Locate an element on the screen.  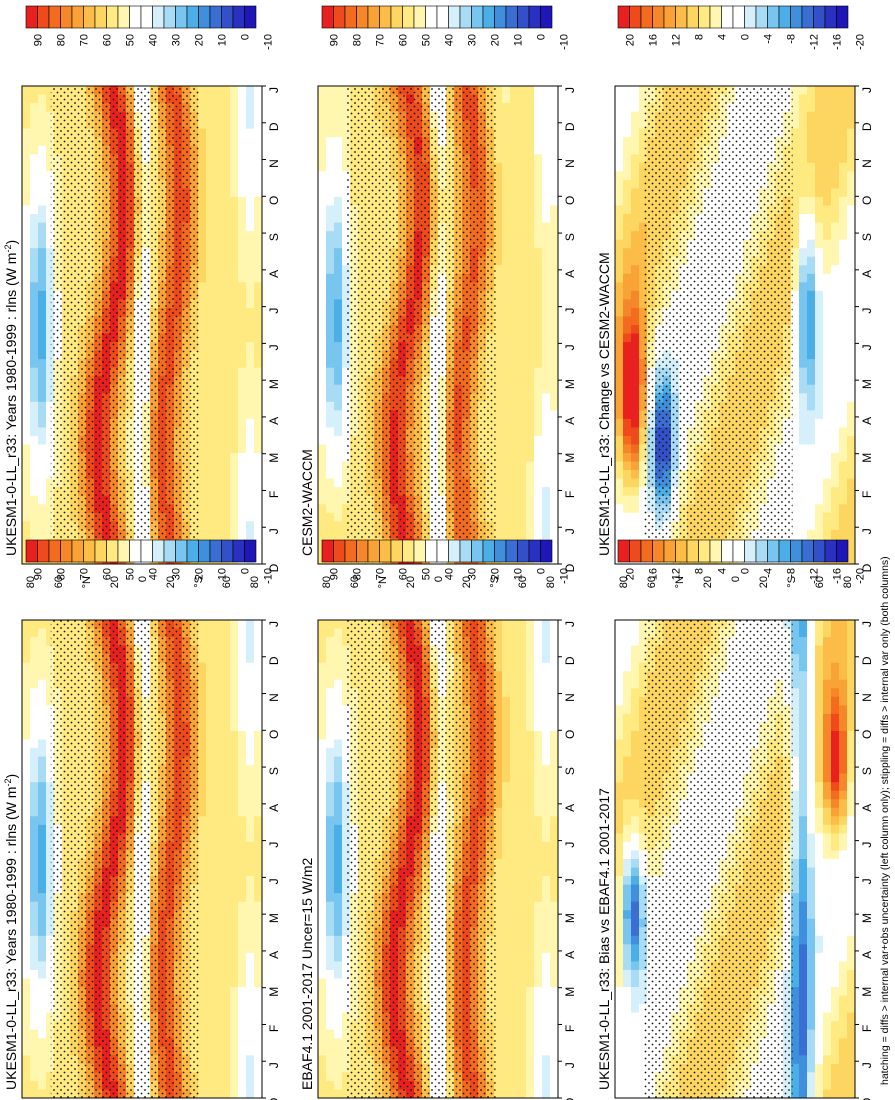
colorbar-label: 0 is located at coordinates (246, 37).